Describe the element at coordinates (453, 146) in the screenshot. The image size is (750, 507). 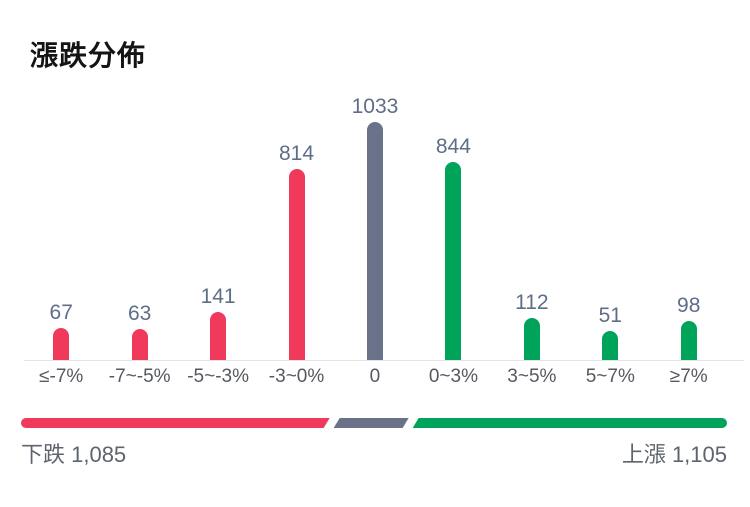
I see `bar-value-label: 844` at that location.